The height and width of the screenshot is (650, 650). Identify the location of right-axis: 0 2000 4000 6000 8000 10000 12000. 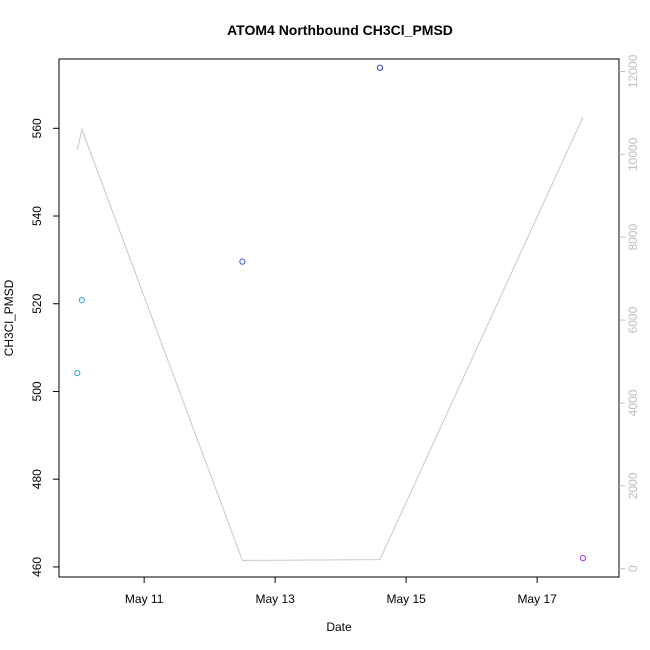
(629, 313).